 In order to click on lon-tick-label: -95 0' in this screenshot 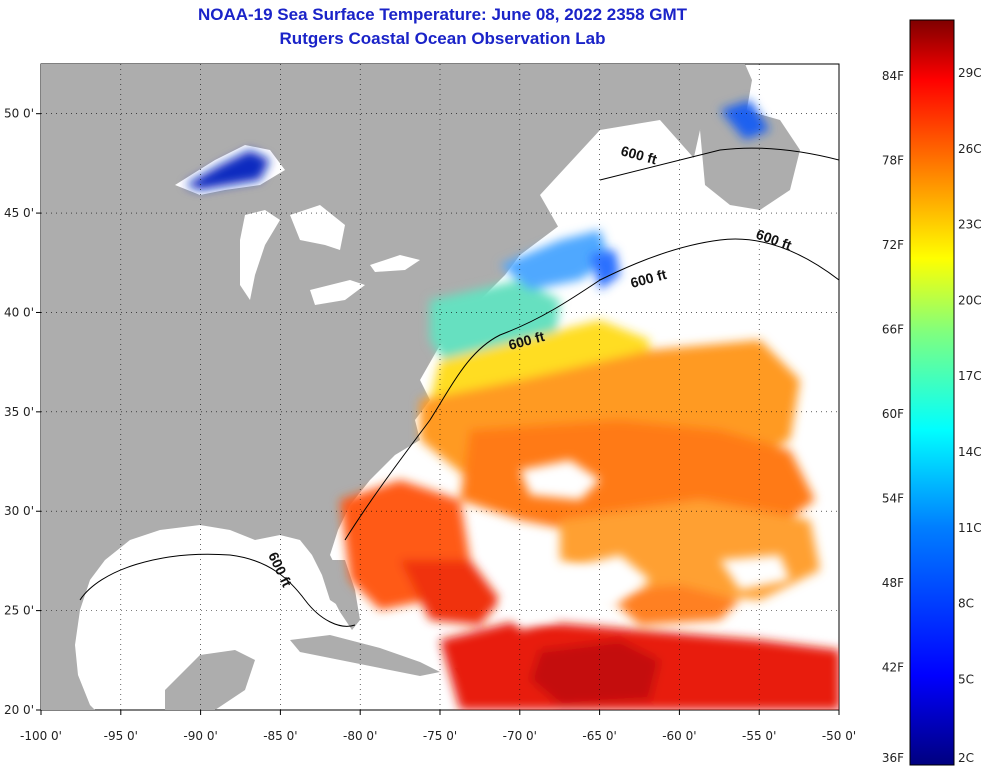, I will do `click(121, 736)`.